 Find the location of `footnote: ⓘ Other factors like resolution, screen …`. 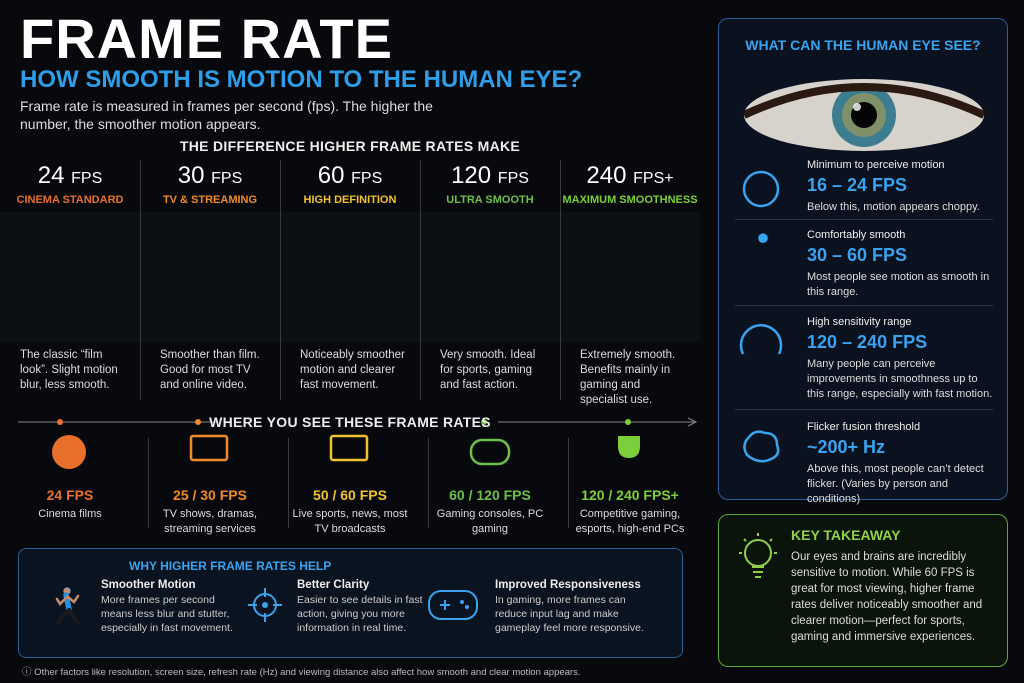

footnote: ⓘ Other factors like resolution, screen … is located at coordinates (301, 672).